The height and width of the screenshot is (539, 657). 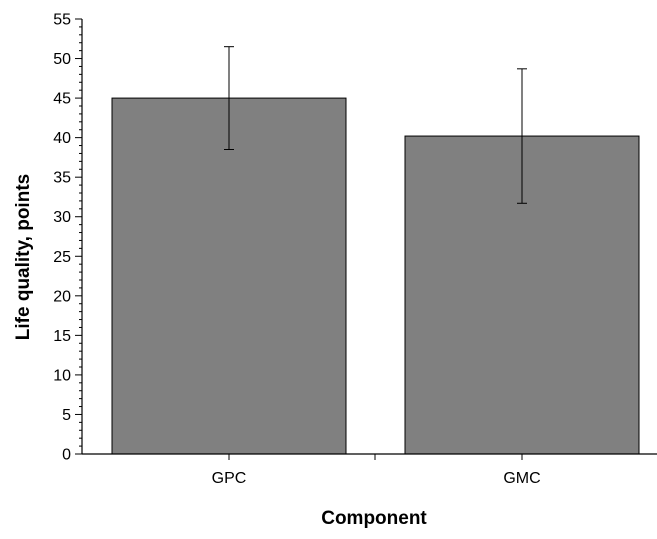 I want to click on y-tick-label: 25, so click(x=62, y=257).